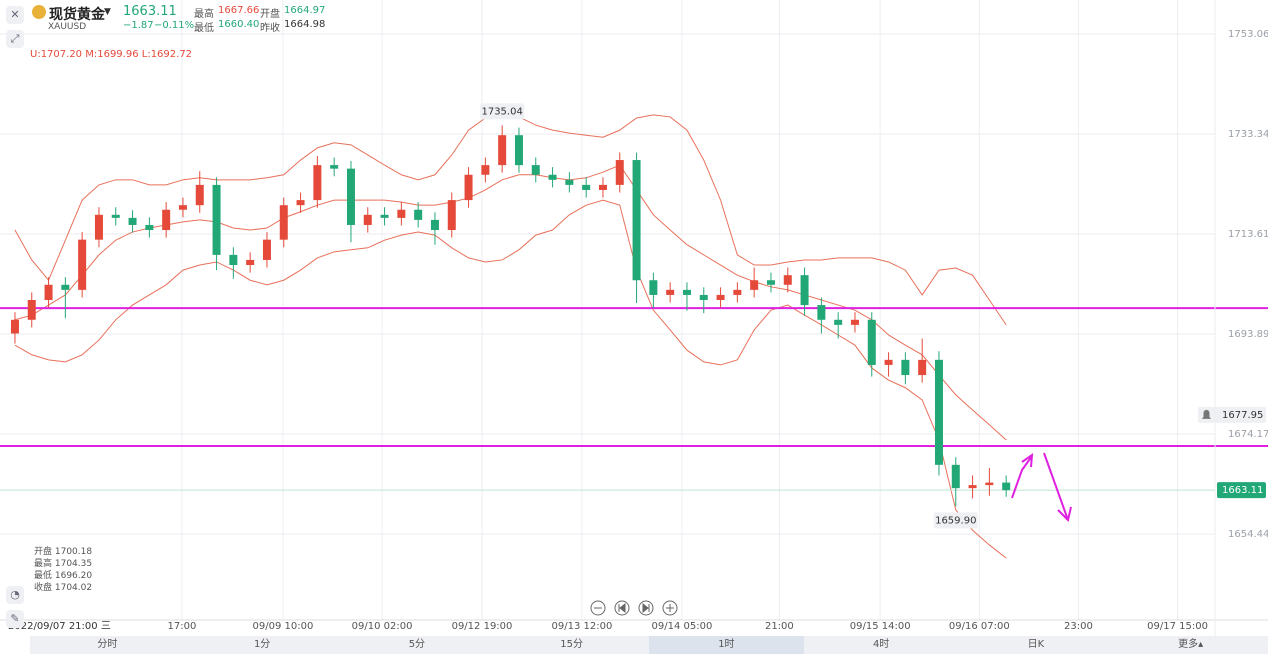  I want to click on tab: 1分, so click(262, 644).